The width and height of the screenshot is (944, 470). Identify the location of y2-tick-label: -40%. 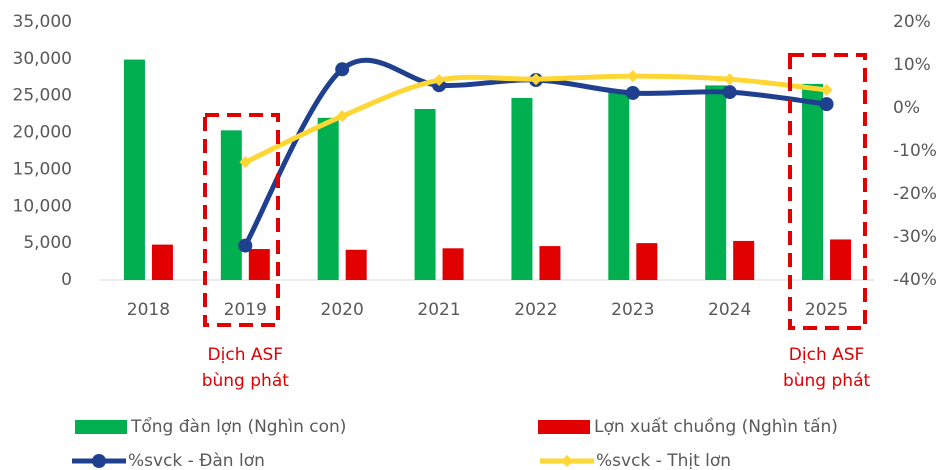
(915, 280).